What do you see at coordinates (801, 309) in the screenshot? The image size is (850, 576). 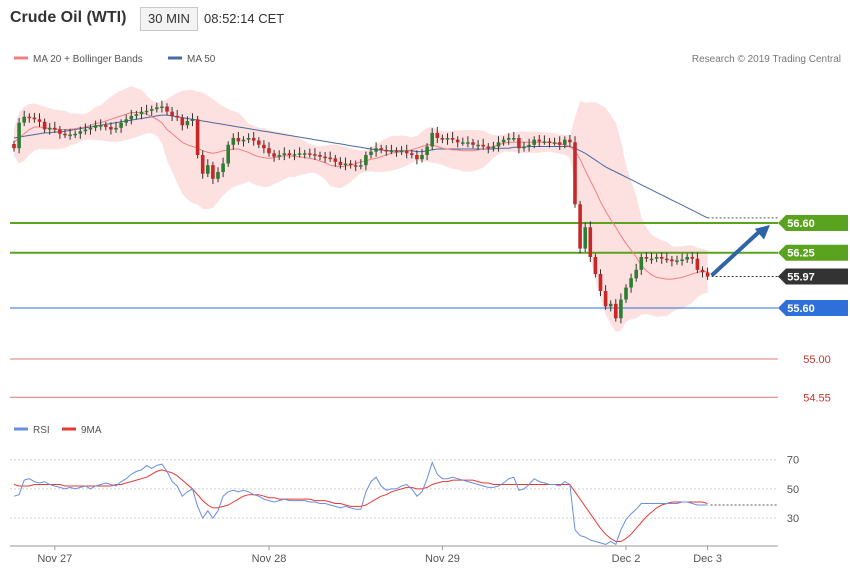 I see `level-label-55.60: 55.60` at bounding box center [801, 309].